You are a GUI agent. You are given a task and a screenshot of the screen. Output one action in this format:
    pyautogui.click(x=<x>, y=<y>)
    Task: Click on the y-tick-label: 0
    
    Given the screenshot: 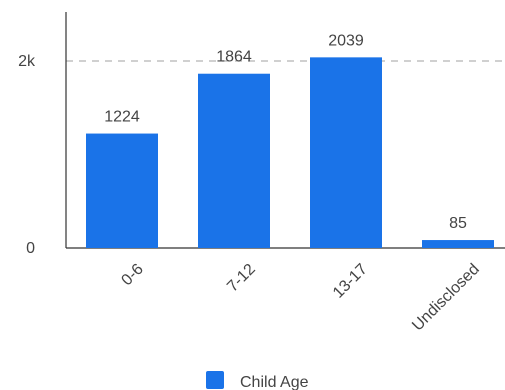 What is the action you would take?
    pyautogui.click(x=30, y=248)
    